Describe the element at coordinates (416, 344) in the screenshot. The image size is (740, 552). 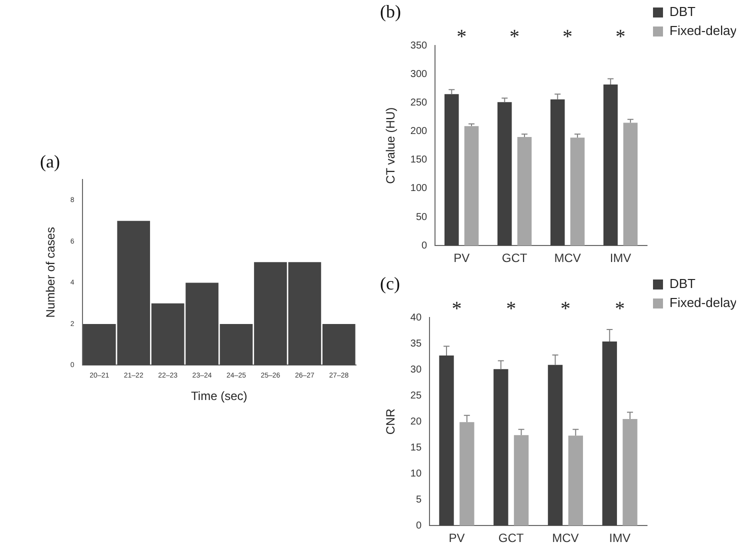
I see `y-tick-label: 35` at that location.